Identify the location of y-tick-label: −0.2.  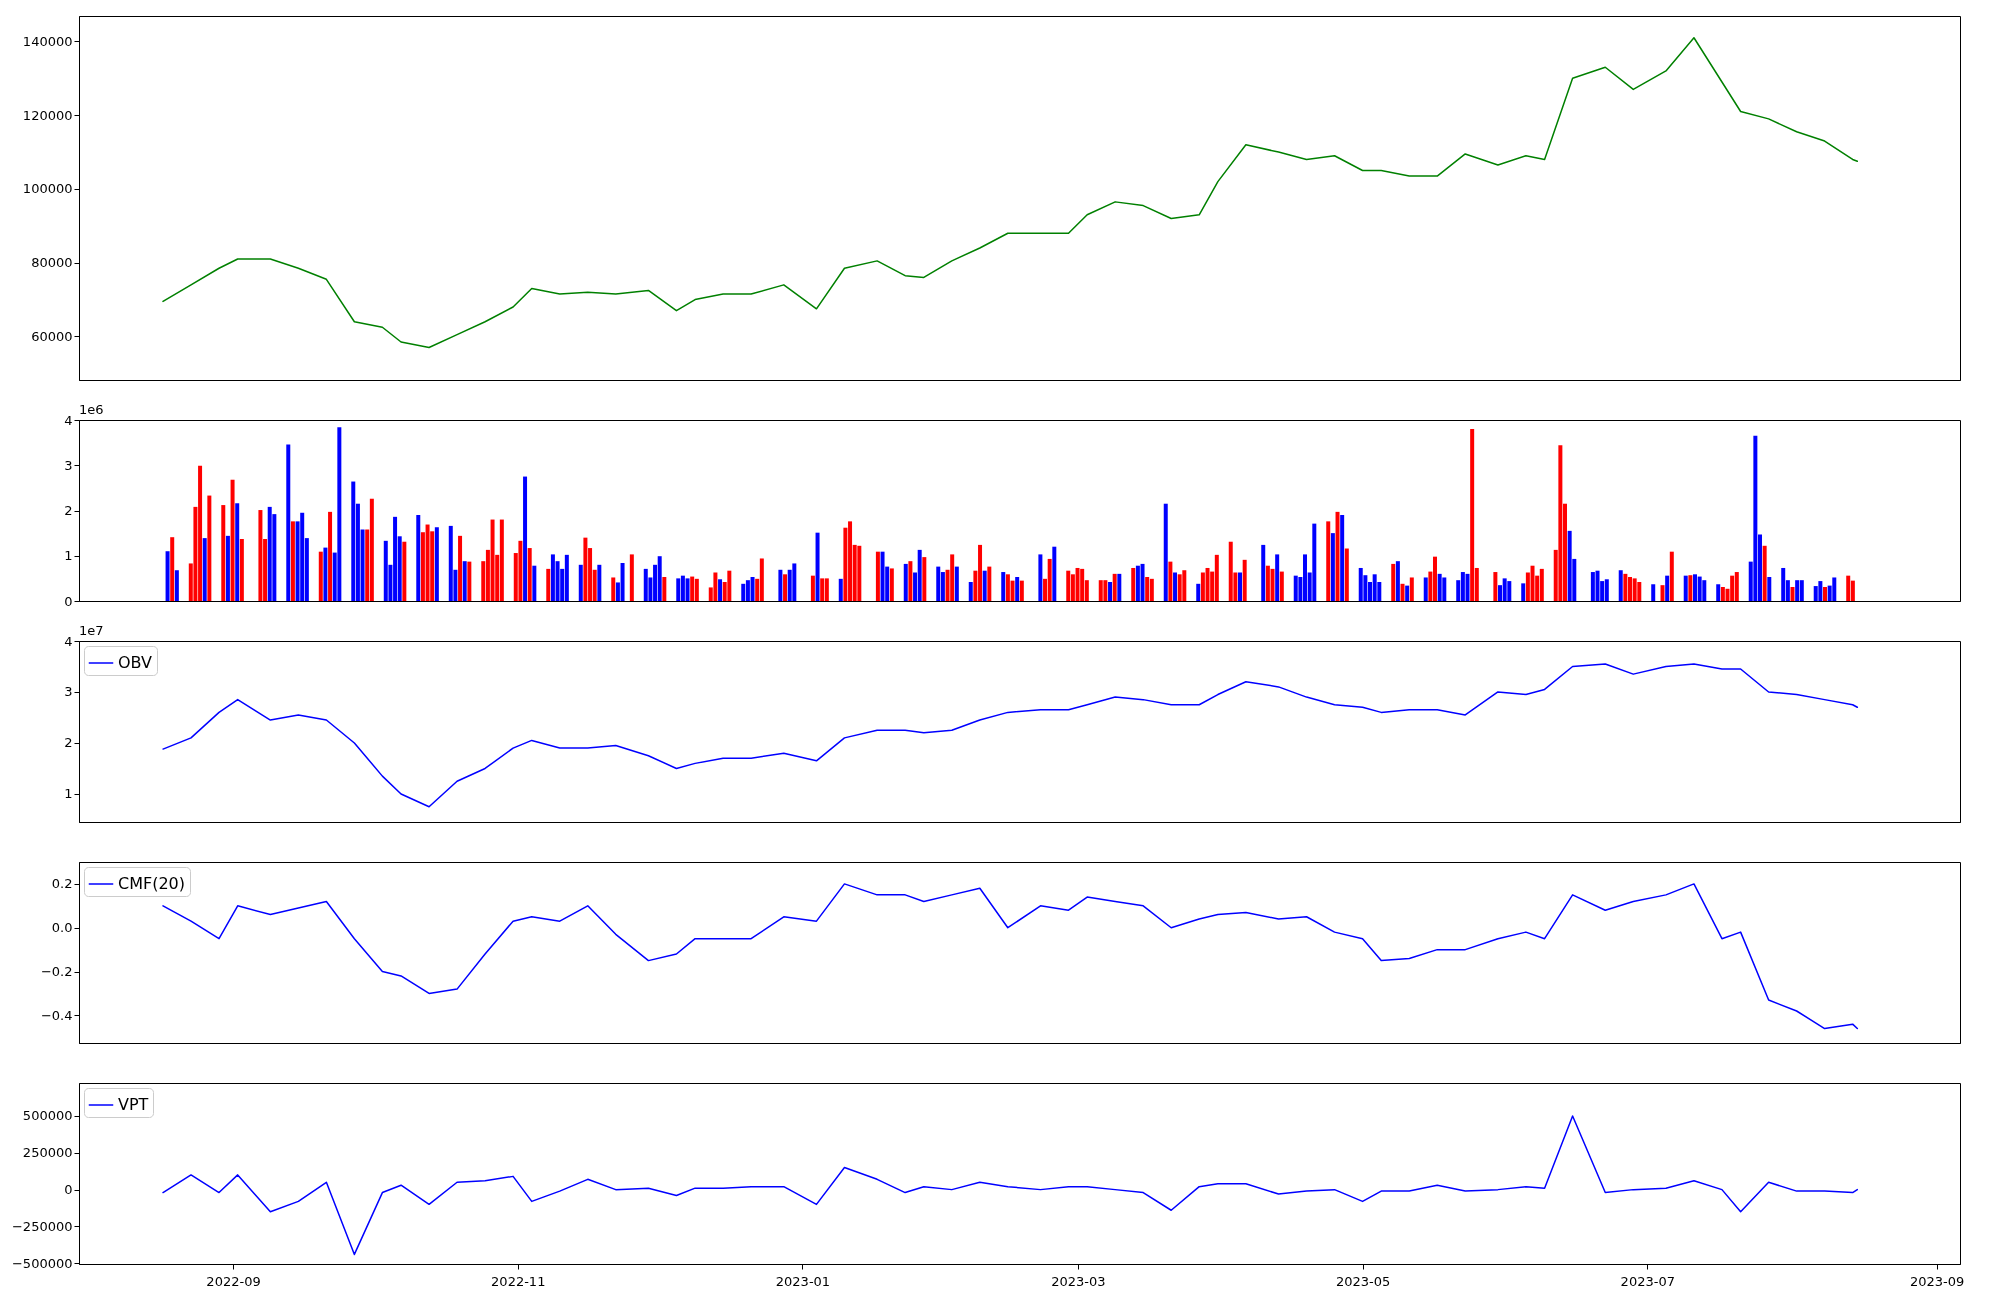
(56, 972).